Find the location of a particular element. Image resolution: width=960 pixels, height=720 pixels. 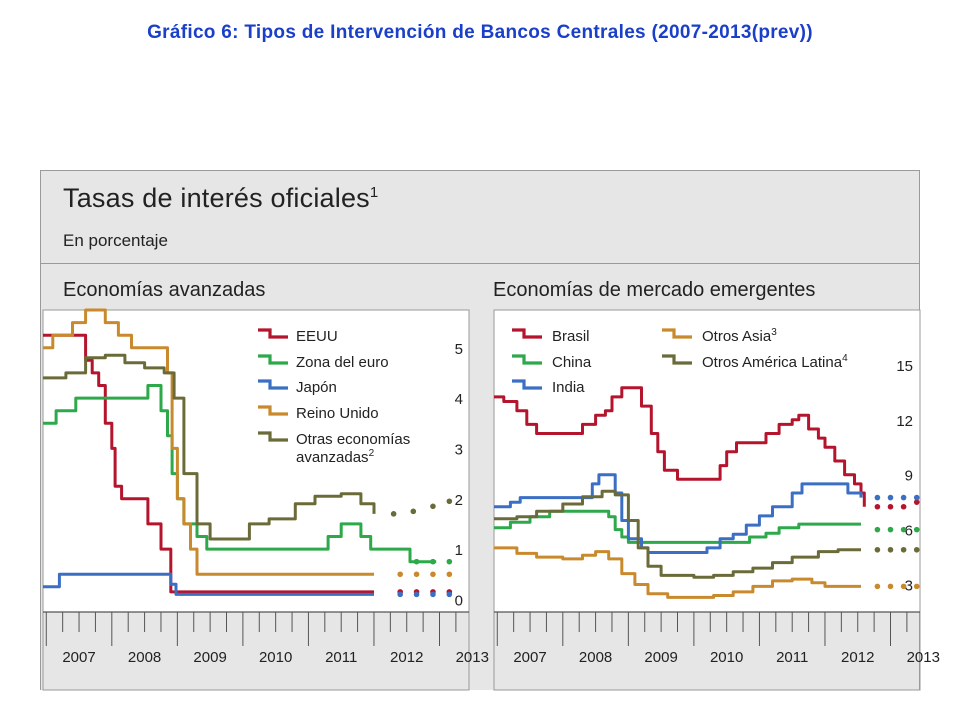

legend-label-text: China is located at coordinates (572, 362).